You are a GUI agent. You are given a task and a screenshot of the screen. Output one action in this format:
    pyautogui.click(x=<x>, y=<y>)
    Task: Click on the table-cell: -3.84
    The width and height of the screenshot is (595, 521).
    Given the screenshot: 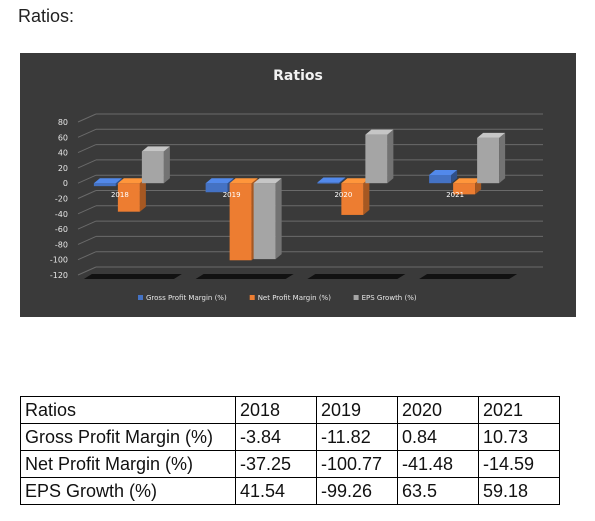 What is the action you would take?
    pyautogui.click(x=276, y=437)
    